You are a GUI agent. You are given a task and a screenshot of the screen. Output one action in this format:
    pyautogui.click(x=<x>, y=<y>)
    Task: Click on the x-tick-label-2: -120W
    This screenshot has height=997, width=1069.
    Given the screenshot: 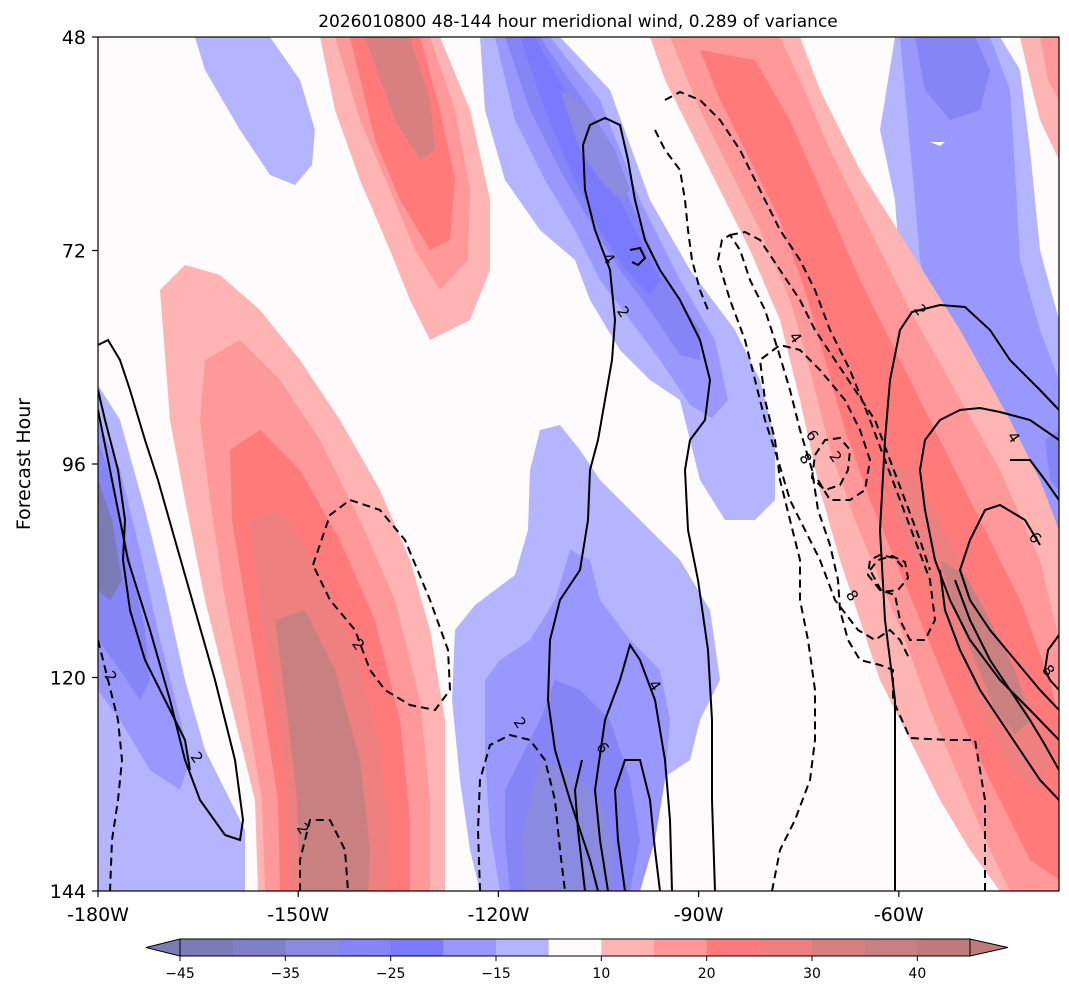 What is the action you would take?
    pyautogui.click(x=498, y=915)
    